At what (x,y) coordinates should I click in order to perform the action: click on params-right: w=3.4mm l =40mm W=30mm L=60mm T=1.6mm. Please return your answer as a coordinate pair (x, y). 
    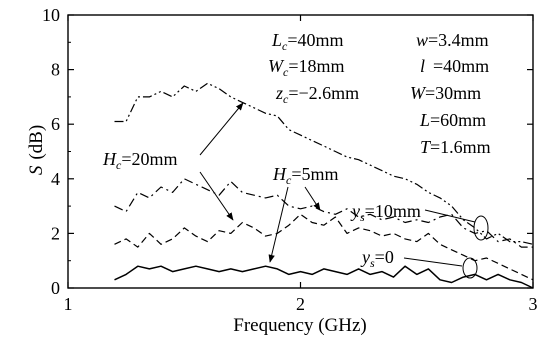
    Looking at the image, I should click on (450, 93).